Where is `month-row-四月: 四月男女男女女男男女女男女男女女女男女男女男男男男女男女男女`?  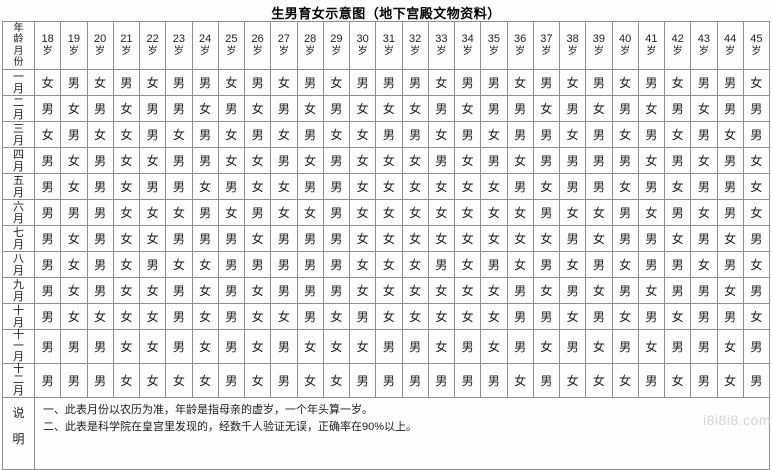 month-row-四月: 四月男女男女女男男女女男女男女女女男女男女男男男男女男女男女 is located at coordinates (386, 160).